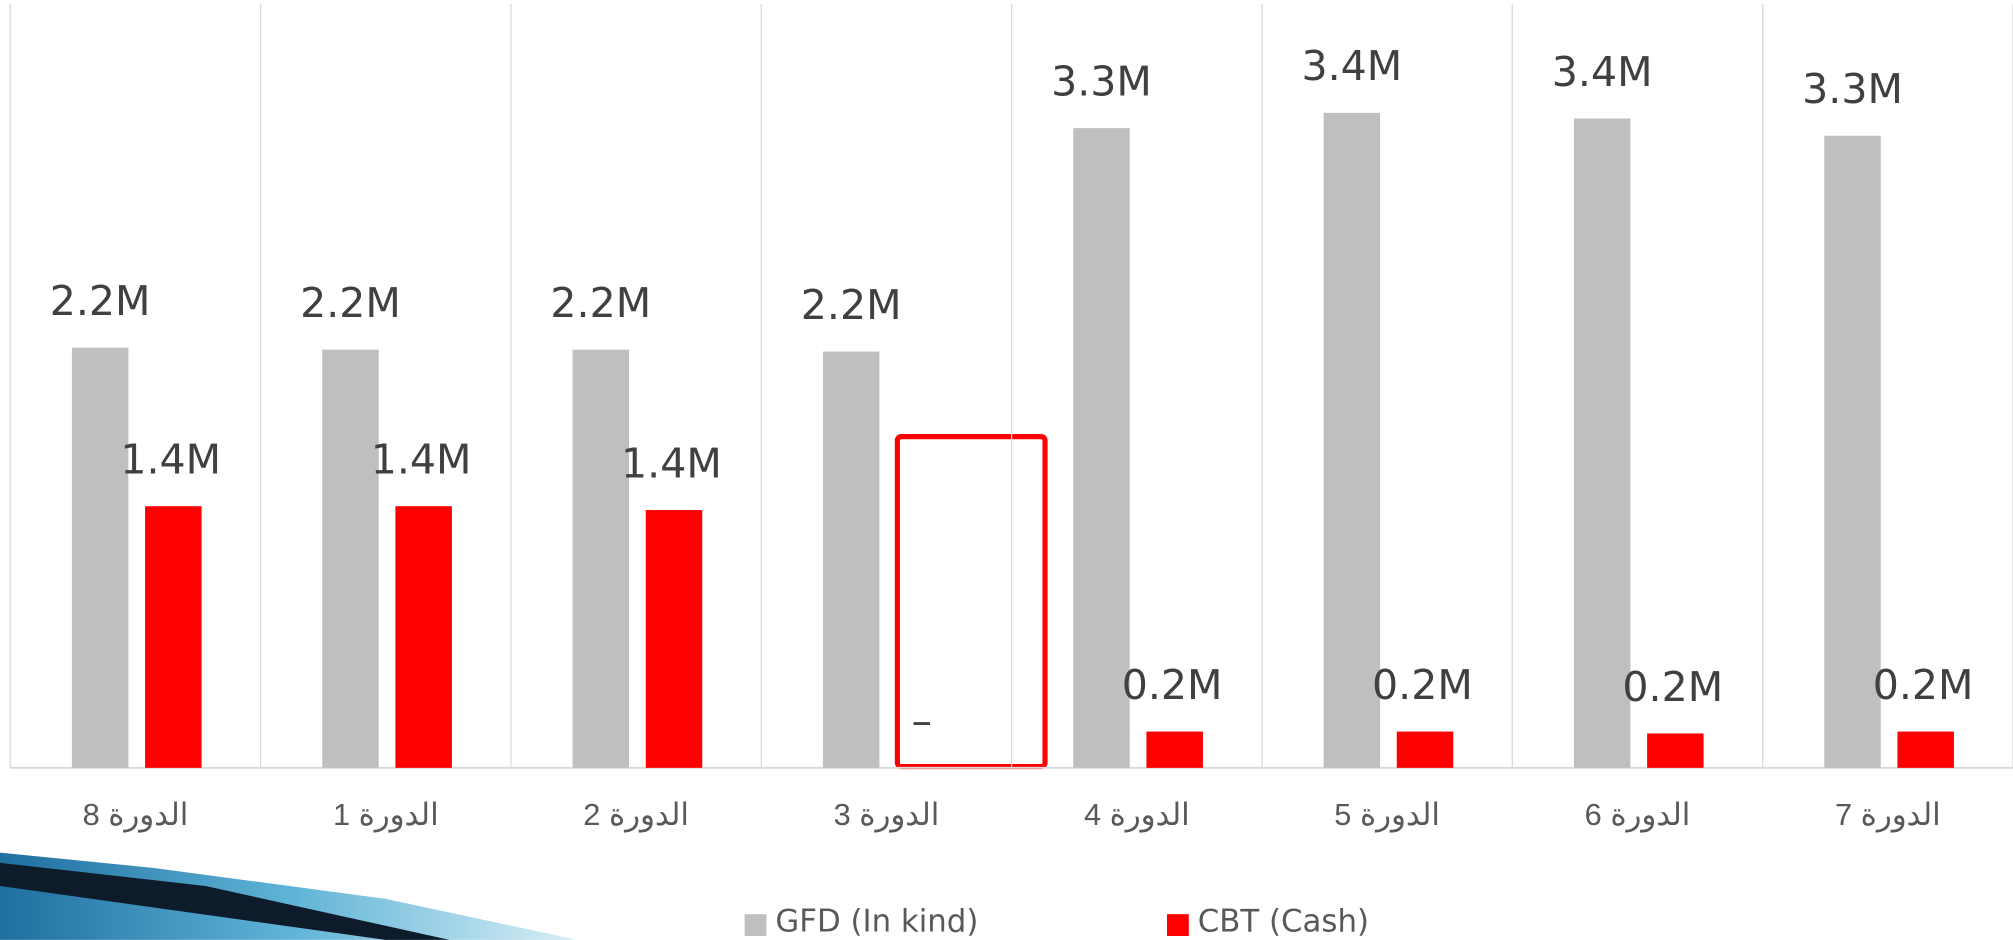  What do you see at coordinates (136, 815) in the screenshot?
I see `x-tick-label: الدورة 8` at bounding box center [136, 815].